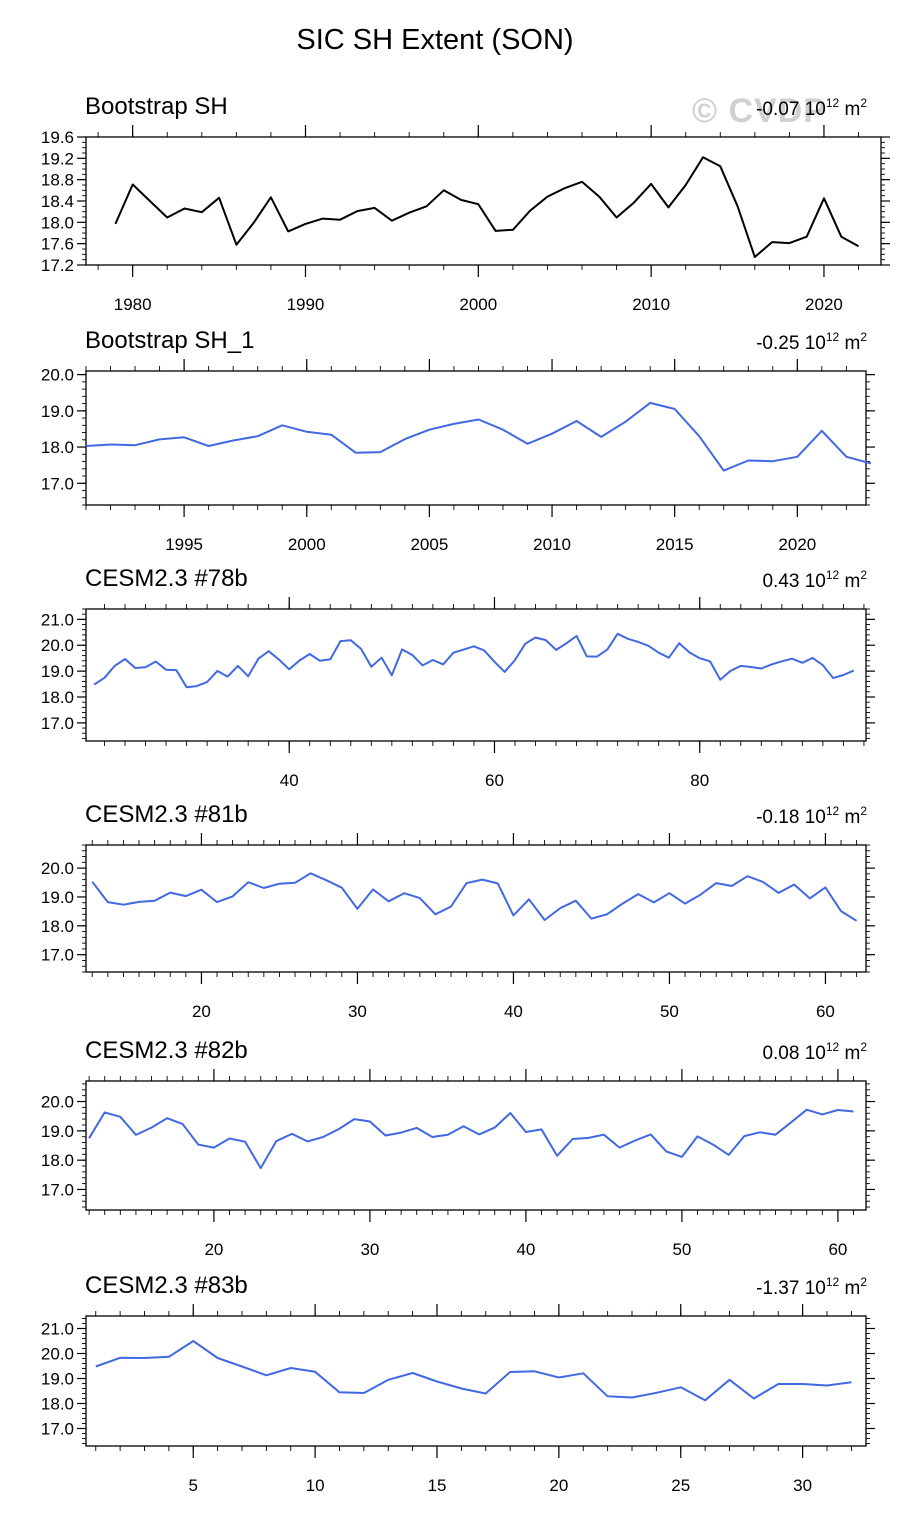 This screenshot has width=898, height=1524. I want to click on panel-title: CESM2.3 #78b, so click(166, 578).